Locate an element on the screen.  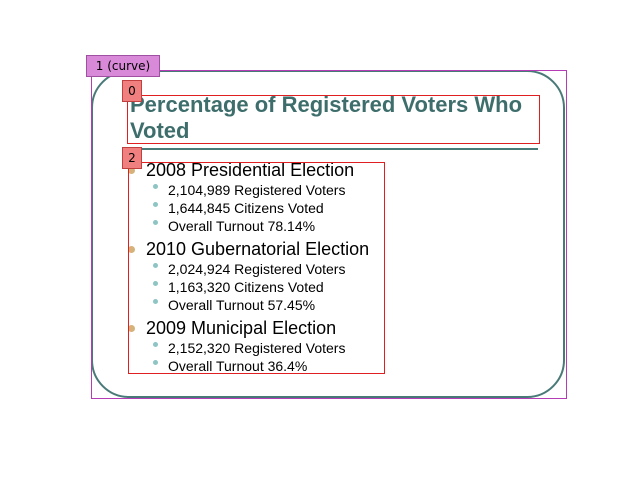
list-item: Overall Turnout 78.14% is located at coordinates (278, 226).